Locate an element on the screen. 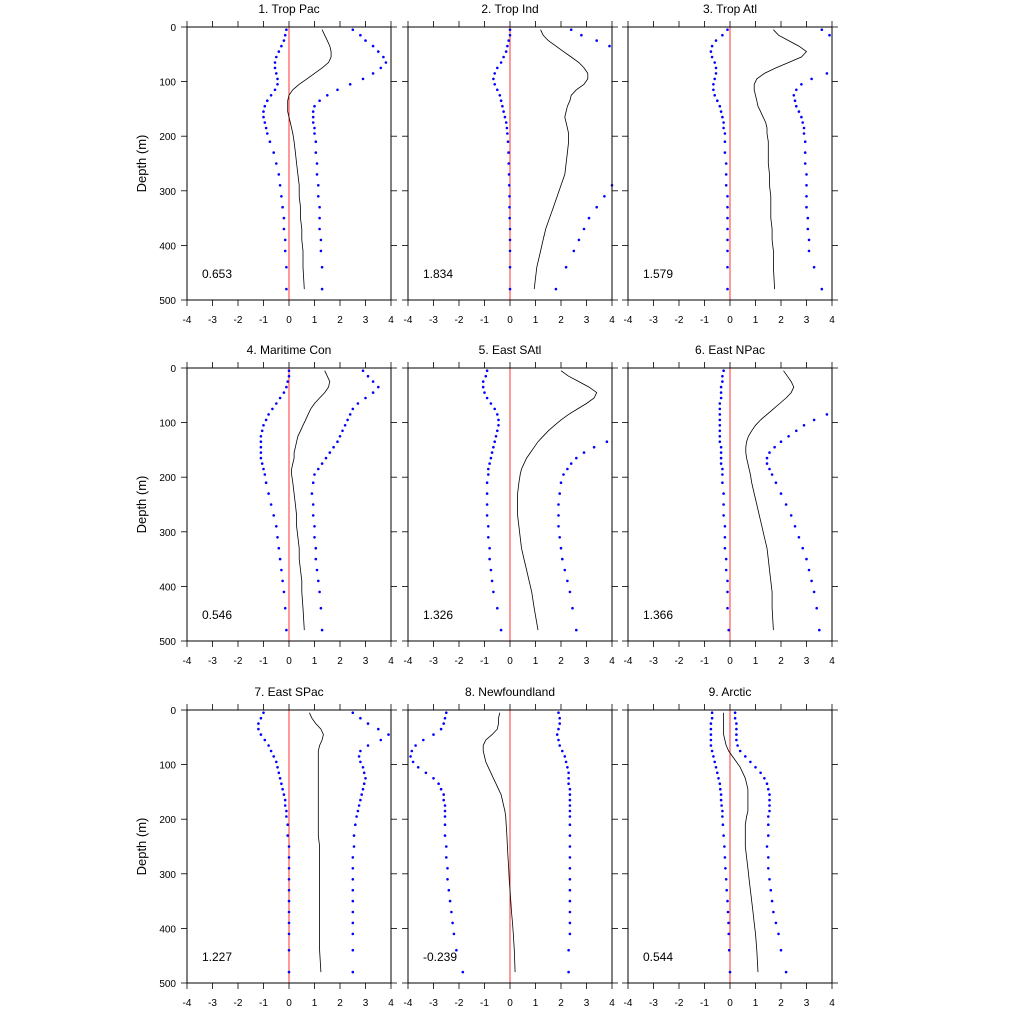 This screenshot has width=1024, height=1024. x-tick-label: -1 is located at coordinates (263, 320).